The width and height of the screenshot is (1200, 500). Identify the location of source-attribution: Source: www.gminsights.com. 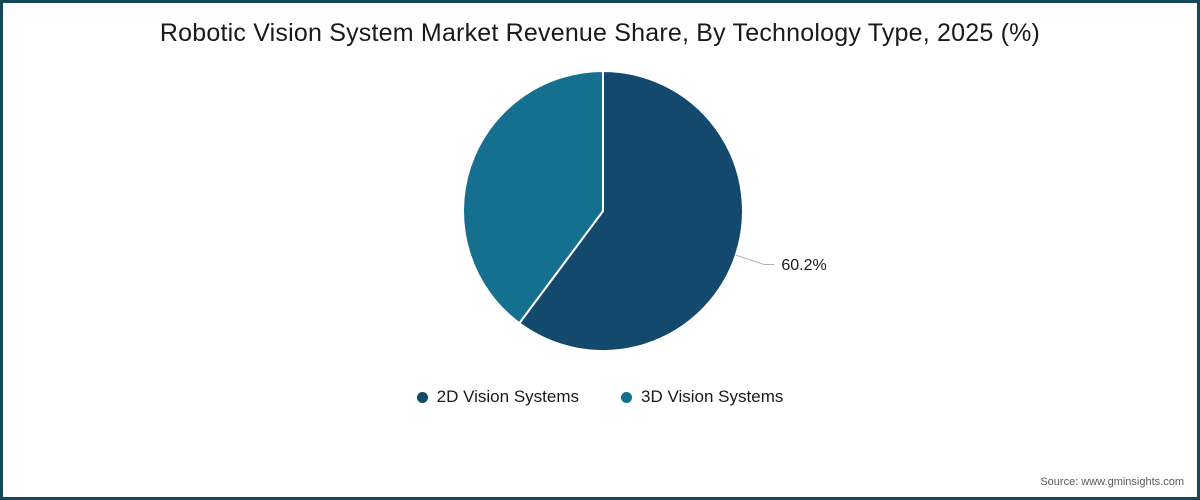
(1112, 482).